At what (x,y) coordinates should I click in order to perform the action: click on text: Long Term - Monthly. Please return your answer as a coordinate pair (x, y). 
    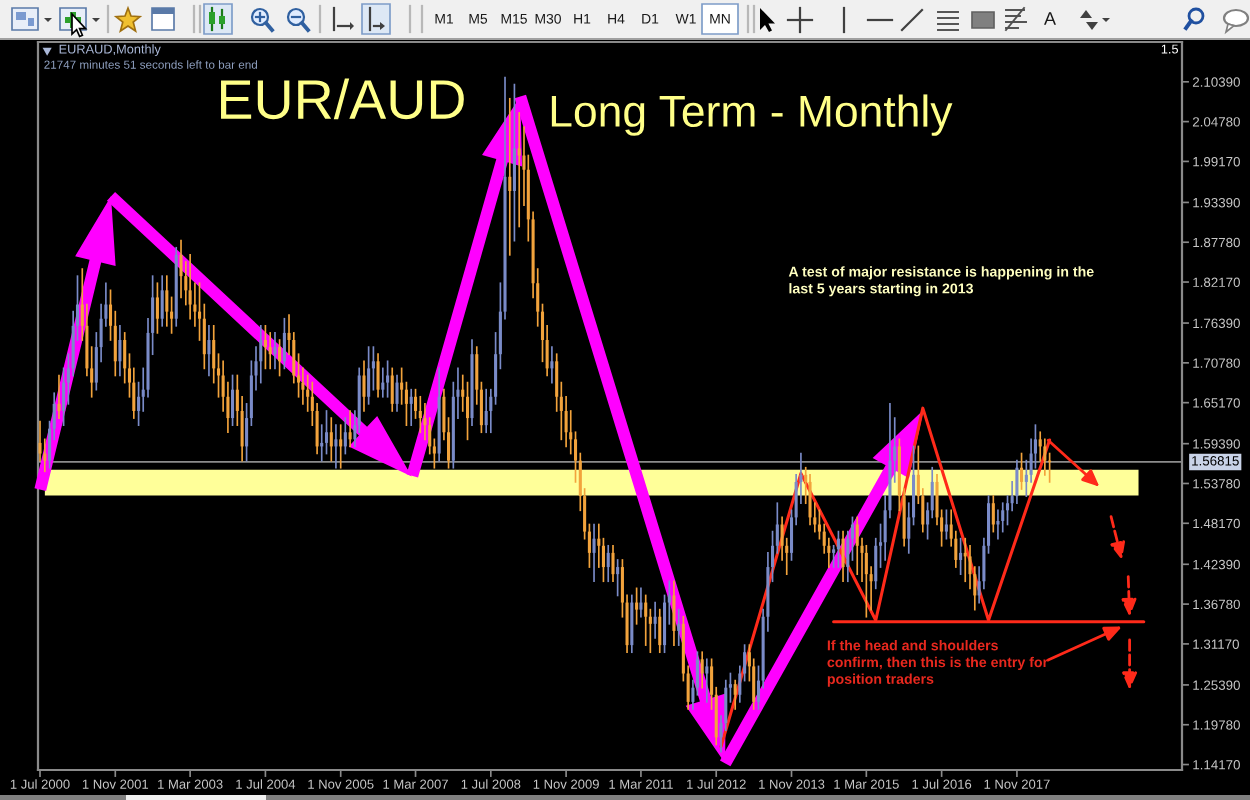
    Looking at the image, I should click on (752, 115).